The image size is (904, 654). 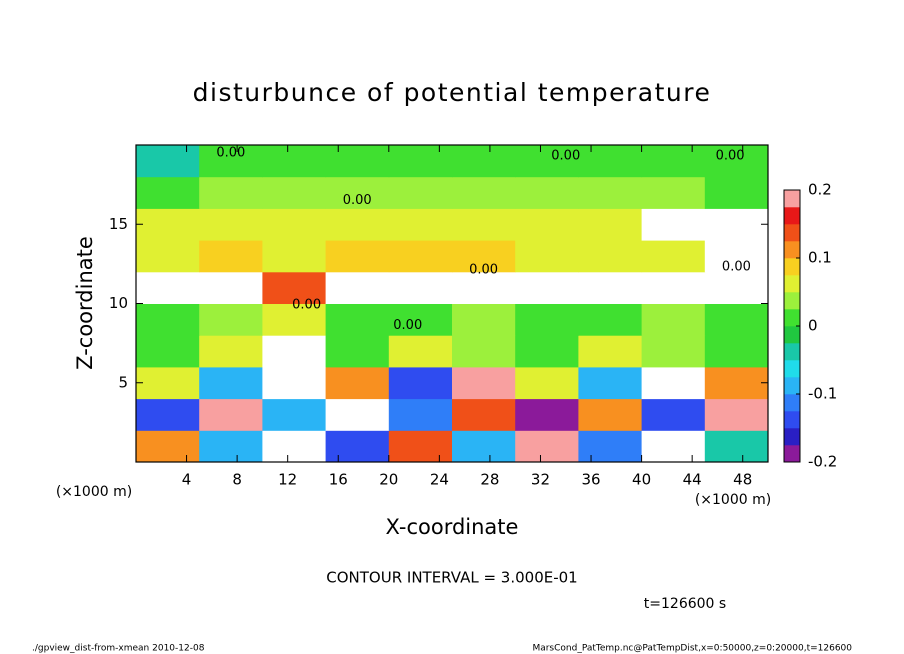 I want to click on time-label: t=126600 s, so click(x=685, y=604).